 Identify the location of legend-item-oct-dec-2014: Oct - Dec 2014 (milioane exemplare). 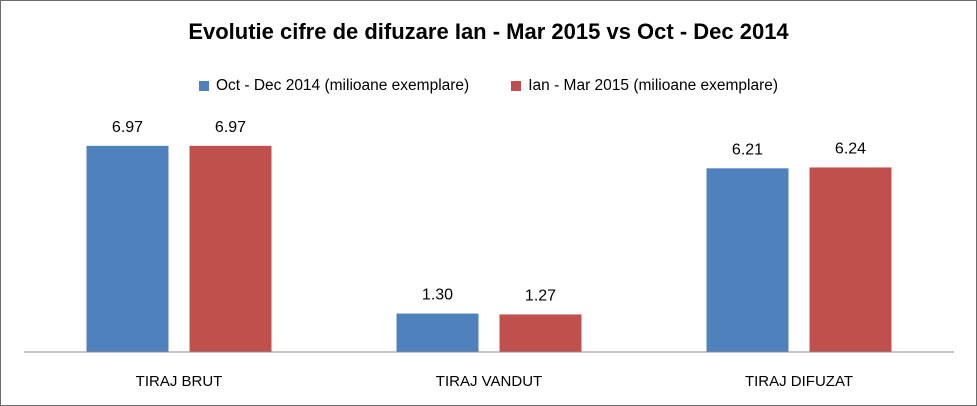
(334, 86).